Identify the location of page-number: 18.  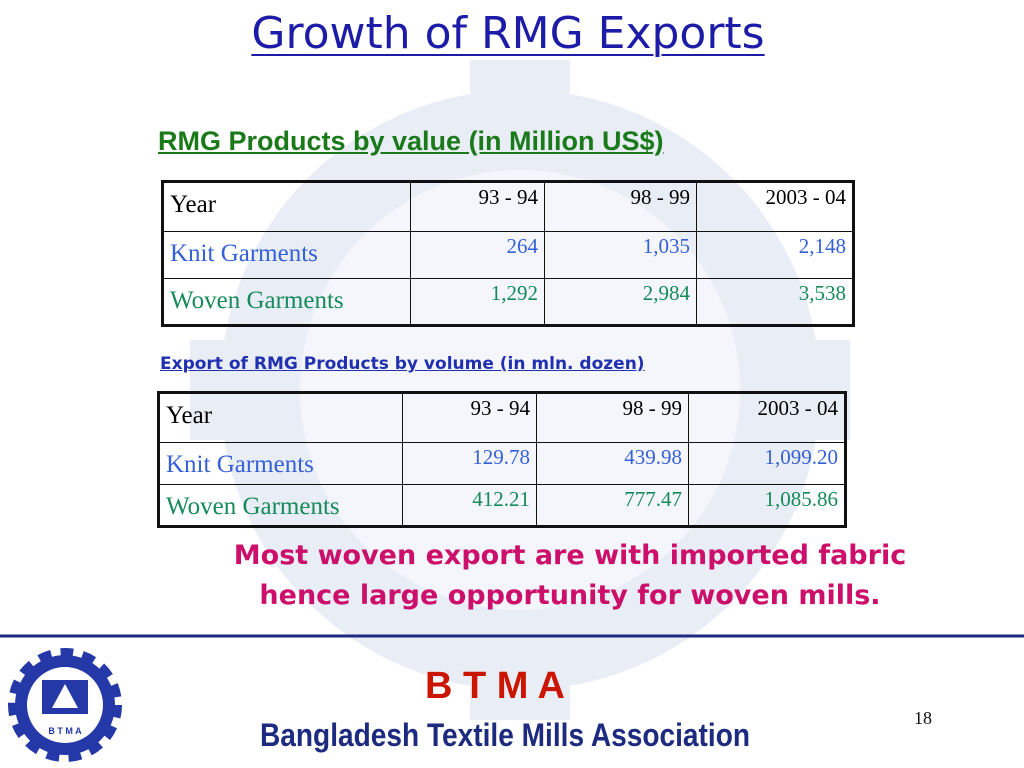
(923, 718).